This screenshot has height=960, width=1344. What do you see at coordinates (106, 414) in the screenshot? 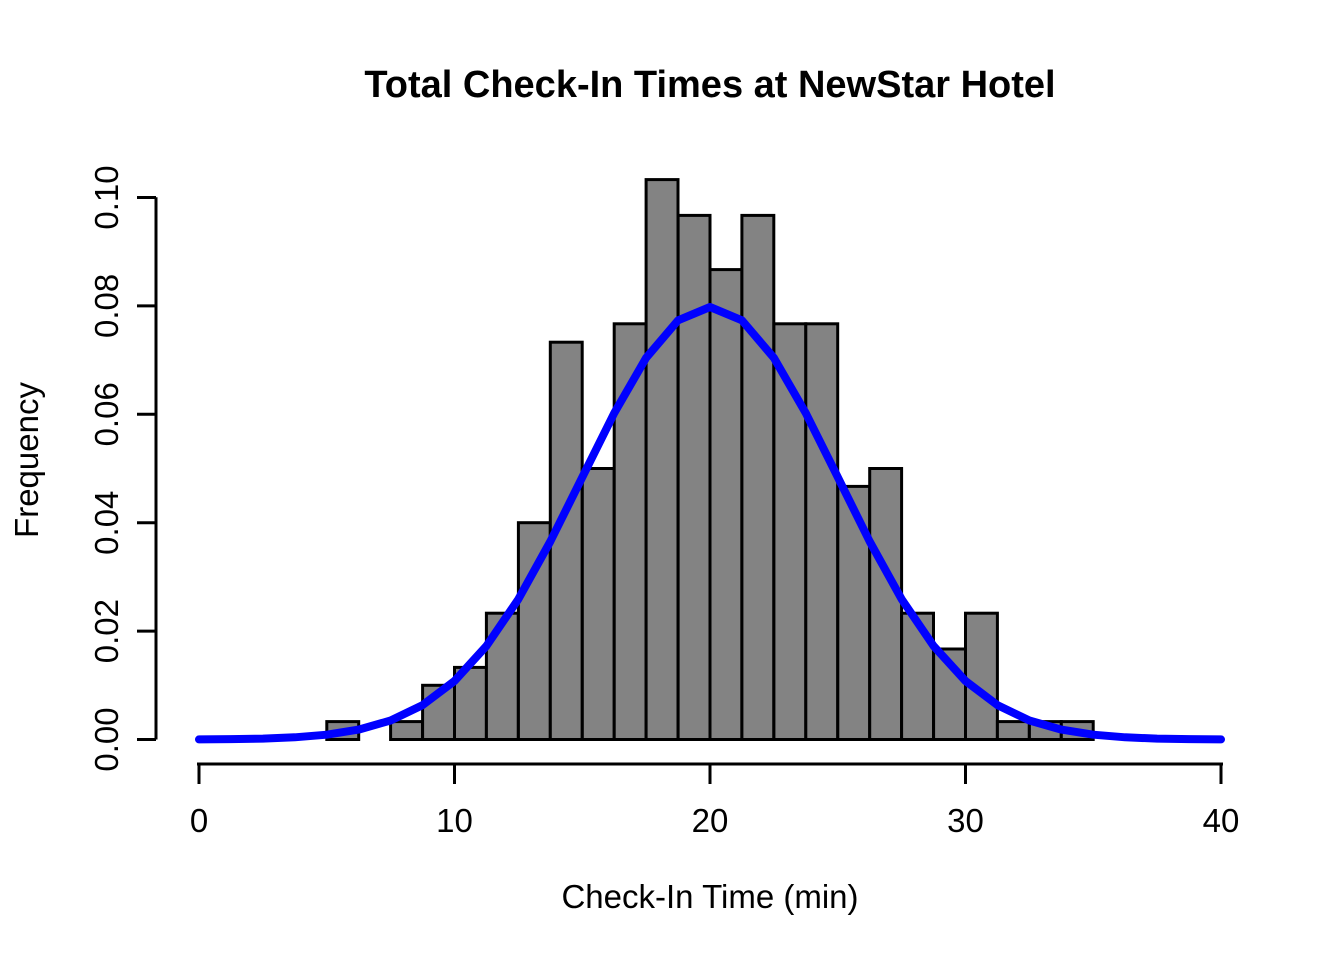
I see `y-tick-label: 0.06` at bounding box center [106, 414].